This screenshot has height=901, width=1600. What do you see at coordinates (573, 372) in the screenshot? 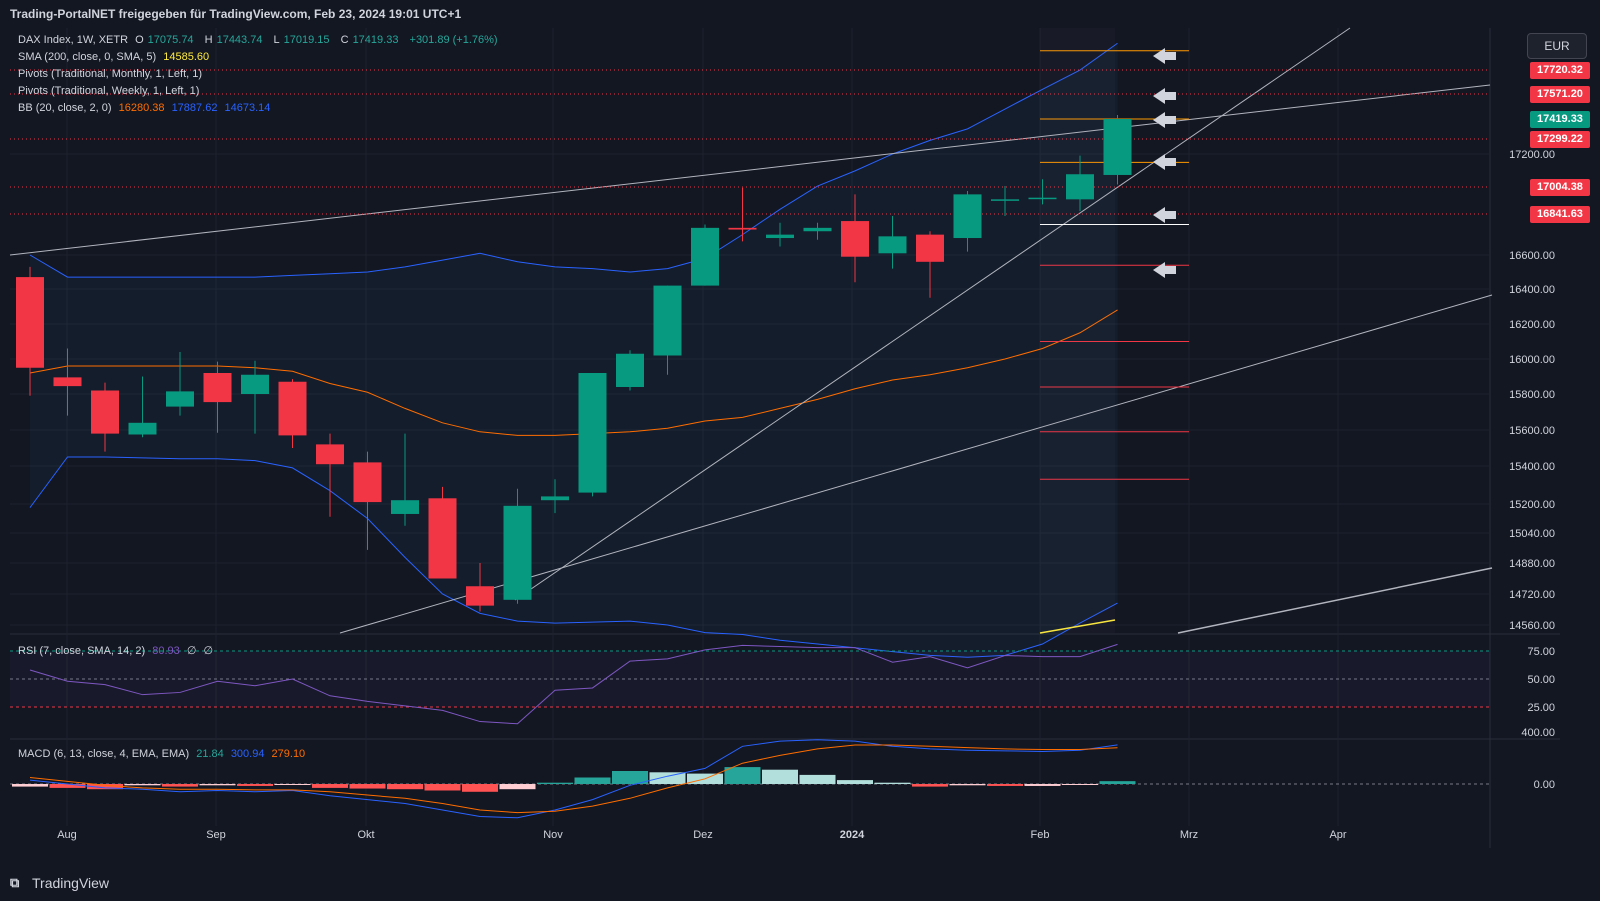
I see `bb-basis-line` at bounding box center [573, 372].